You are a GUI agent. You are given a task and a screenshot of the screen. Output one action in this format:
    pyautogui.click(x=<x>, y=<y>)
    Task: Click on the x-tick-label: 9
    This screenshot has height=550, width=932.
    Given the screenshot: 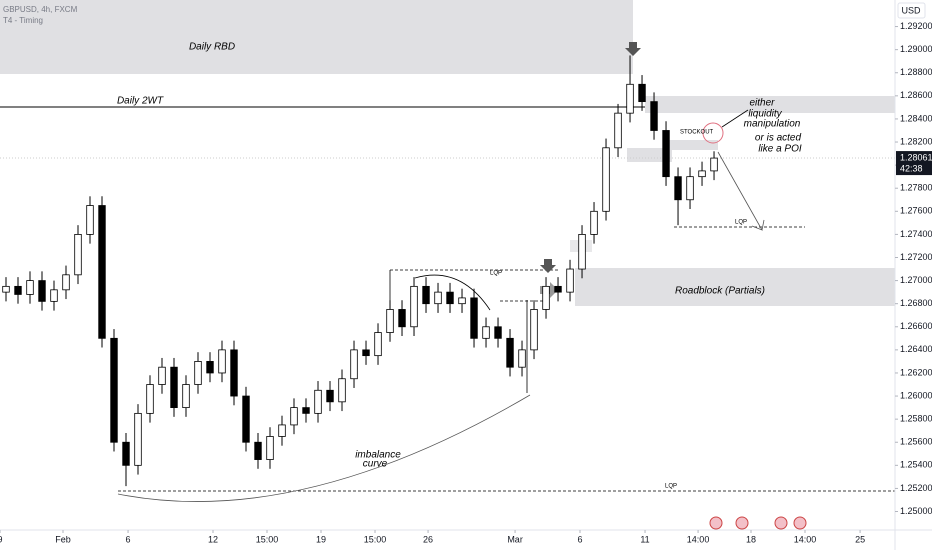 What is the action you would take?
    pyautogui.click(x=1, y=539)
    